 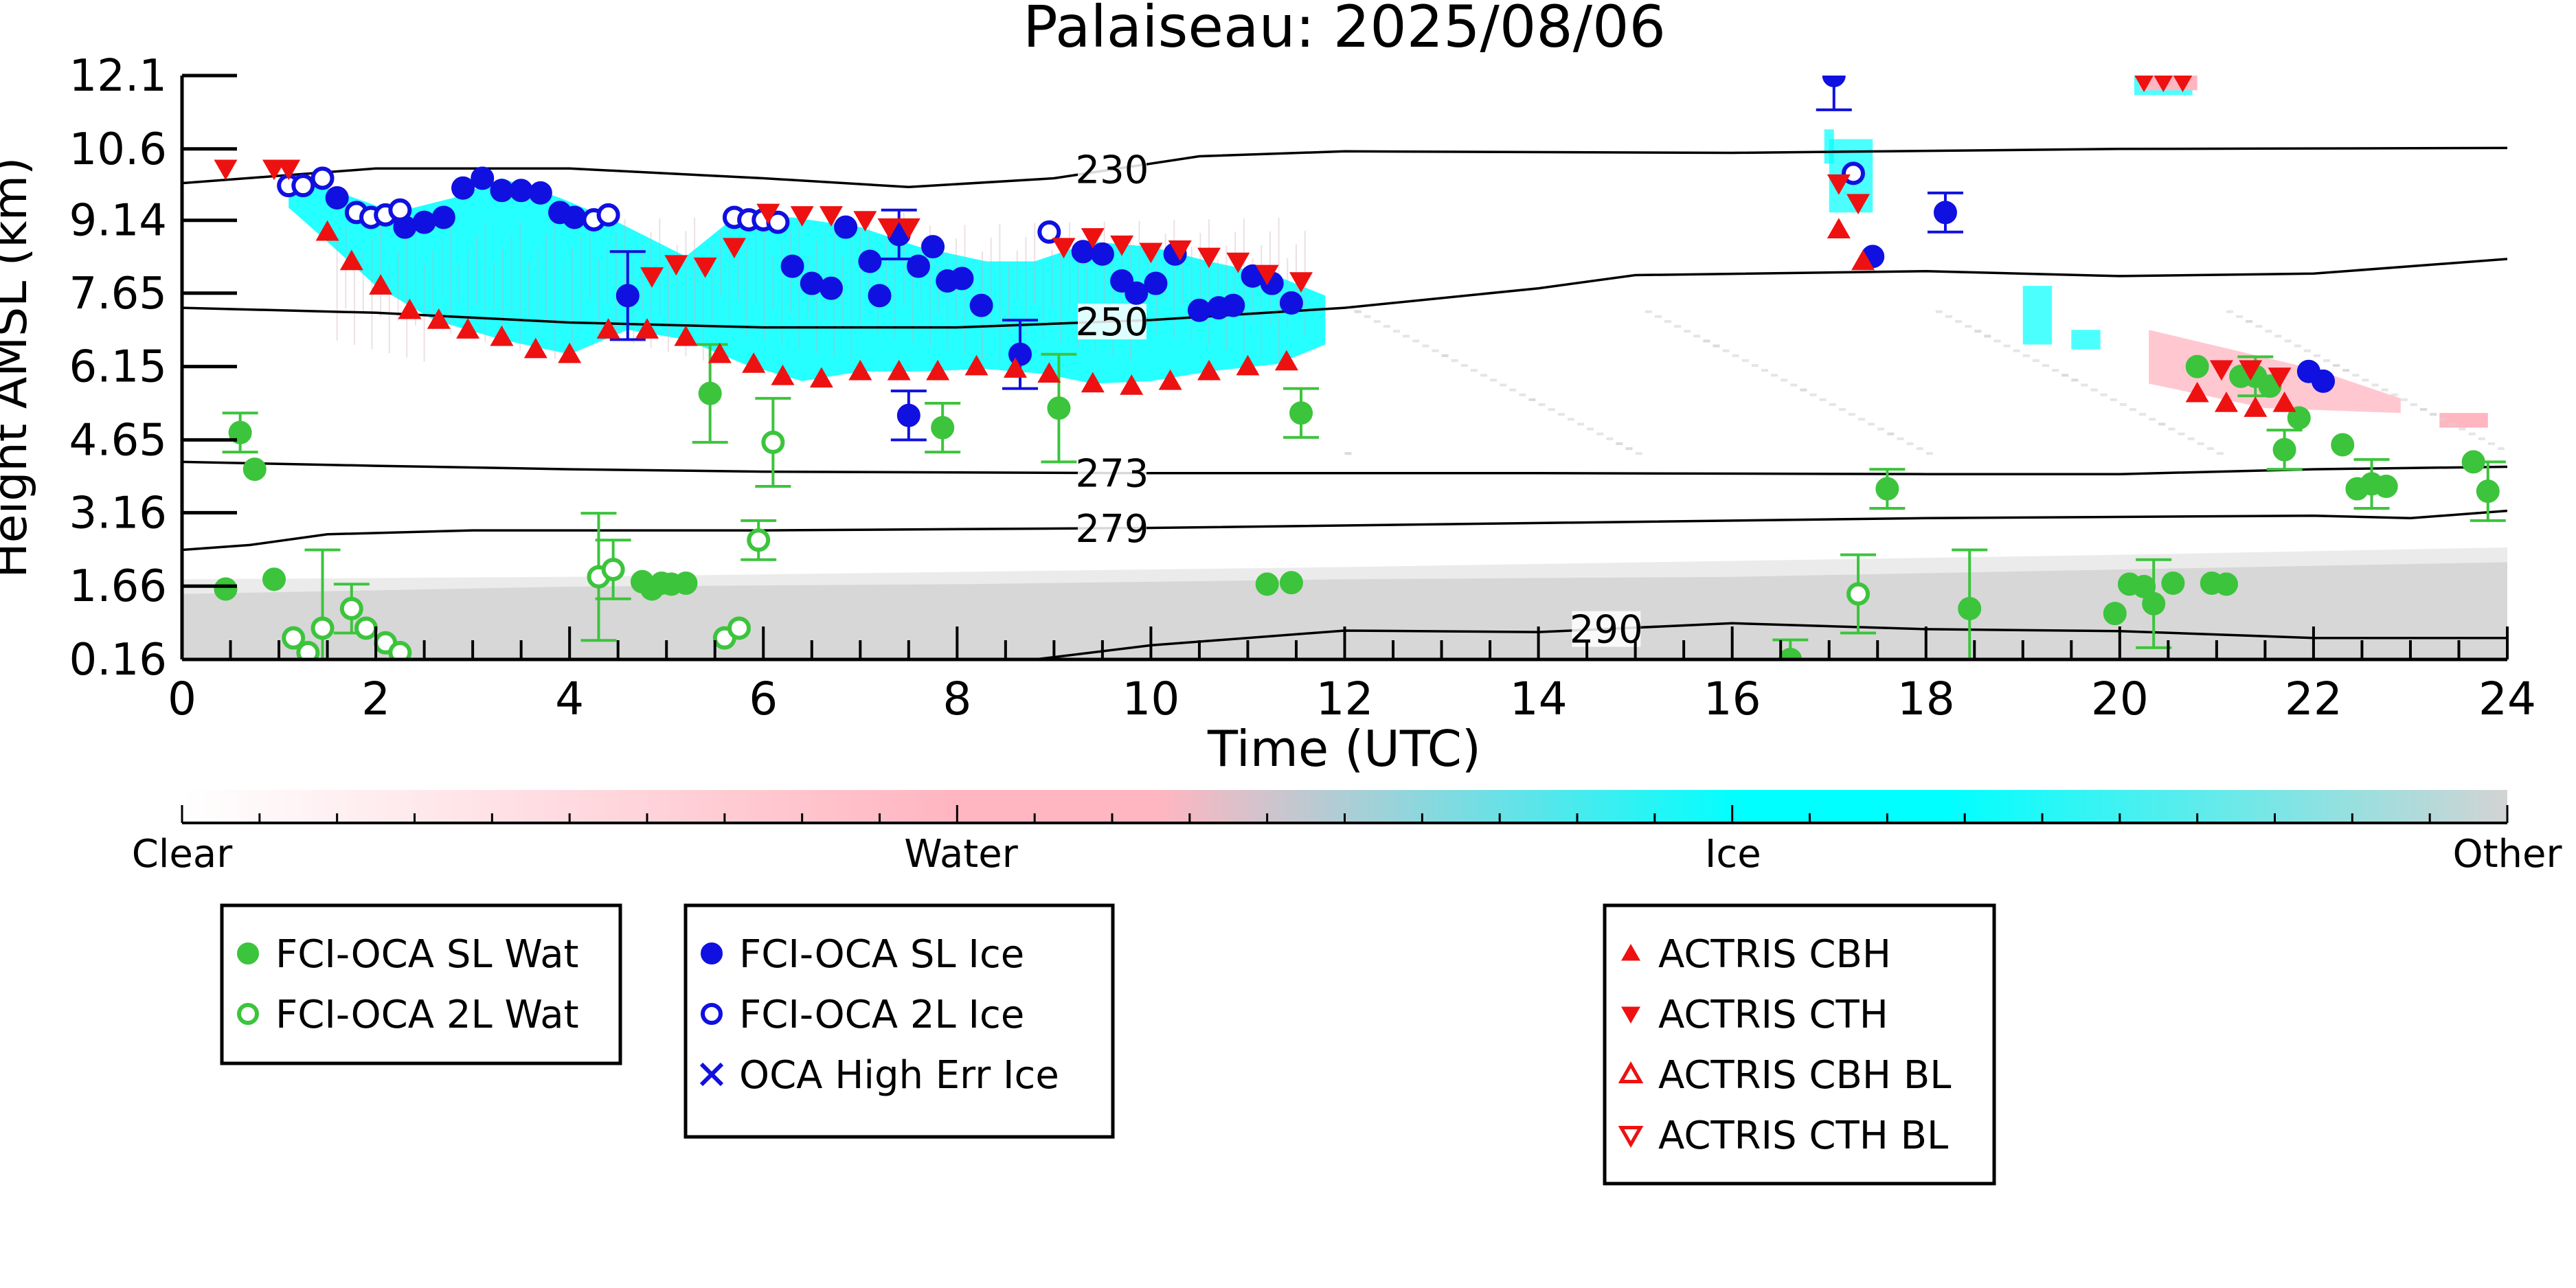 What do you see at coordinates (1926, 699) in the screenshot?
I see `x-tick-label: 18` at bounding box center [1926, 699].